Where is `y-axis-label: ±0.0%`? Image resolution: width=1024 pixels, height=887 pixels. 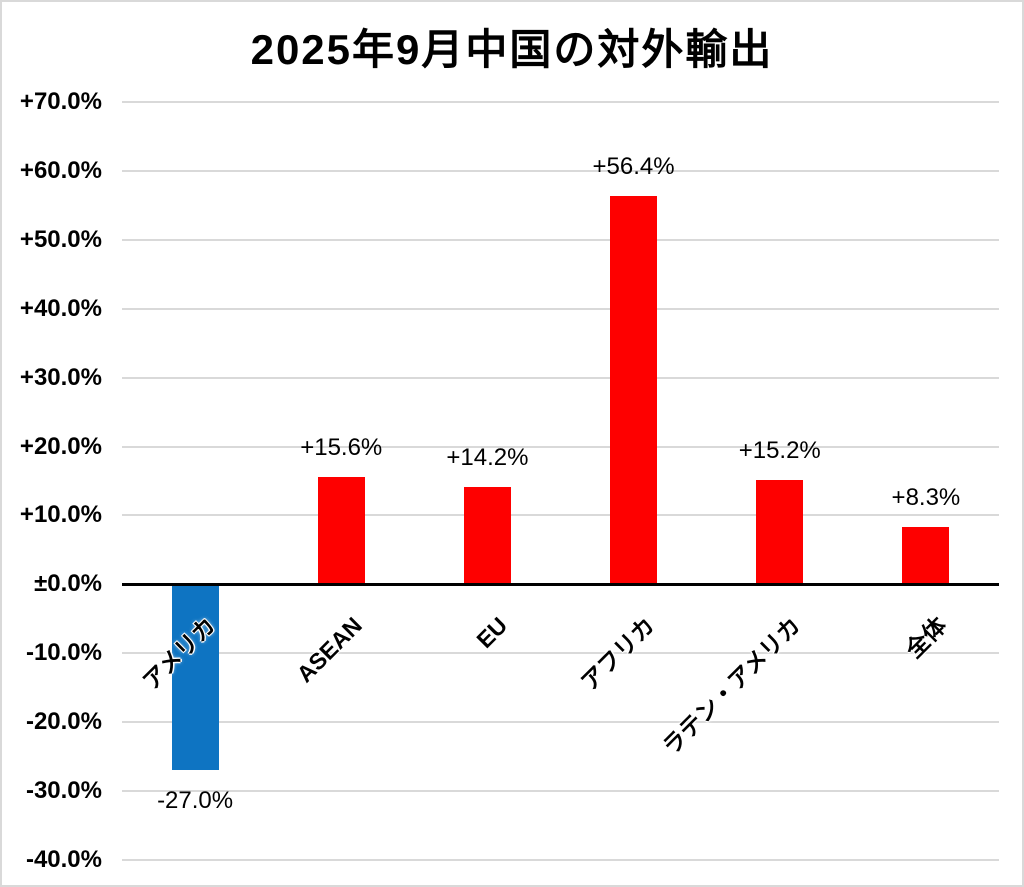
y-axis-label: ±0.0% is located at coordinates (68, 584).